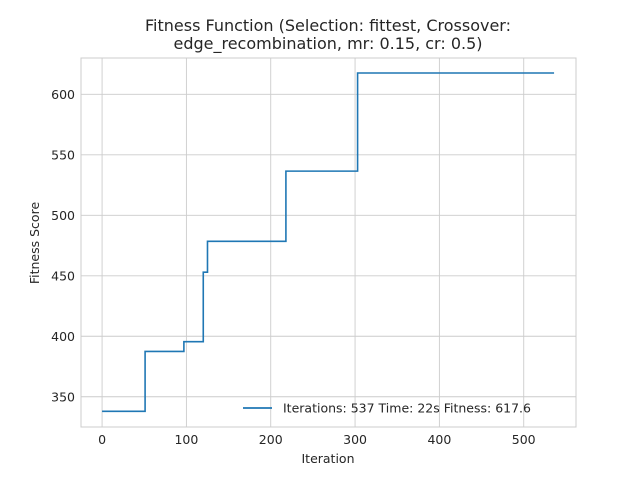 This screenshot has height=484, width=640. Describe the element at coordinates (524, 439) in the screenshot. I see `x-tick-label: 500` at that location.